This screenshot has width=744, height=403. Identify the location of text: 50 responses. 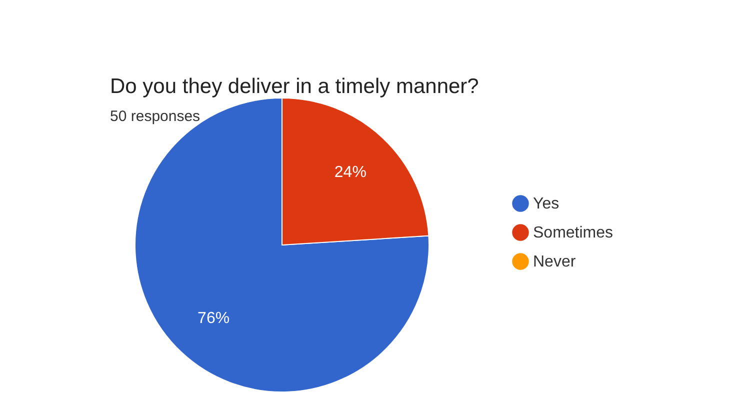
(155, 116).